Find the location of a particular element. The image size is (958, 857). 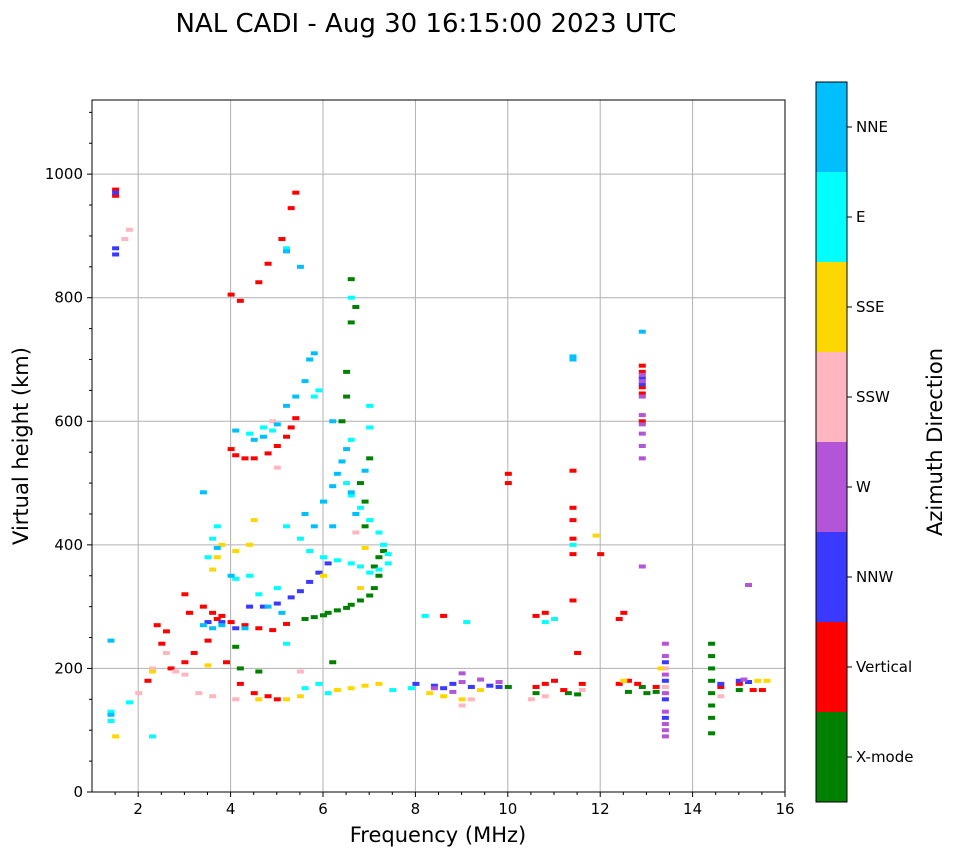

x-axis-label: Frequency (MHz) is located at coordinates (438, 835).